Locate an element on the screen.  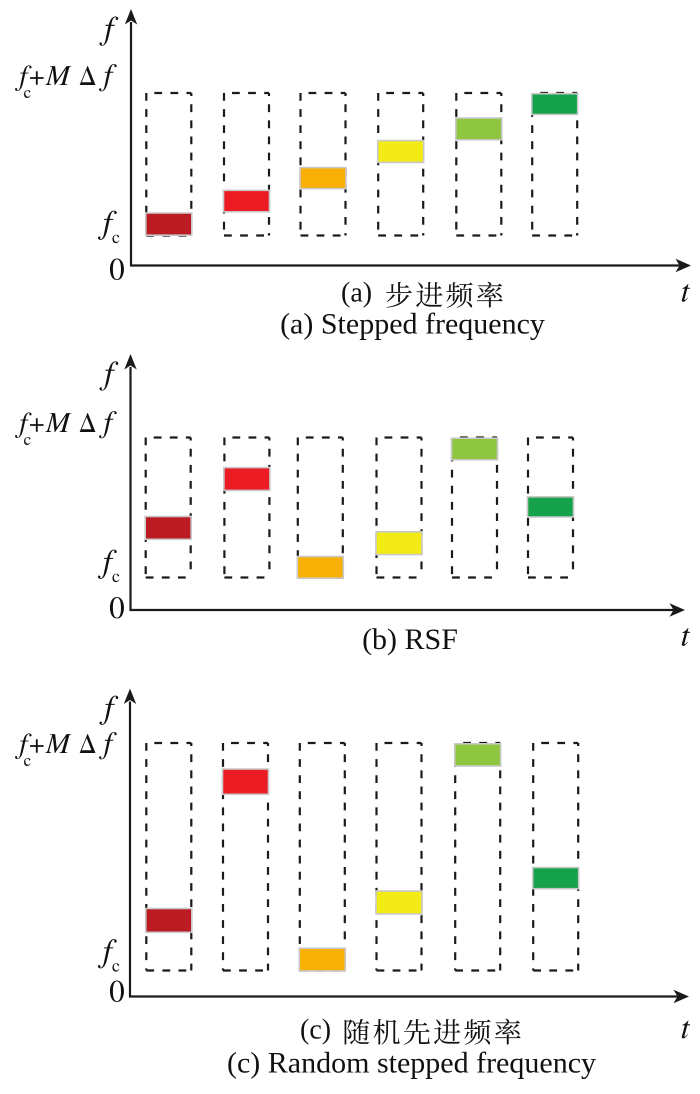
svg-text: (a) Stepped frequency is located at coordinates (412, 324).